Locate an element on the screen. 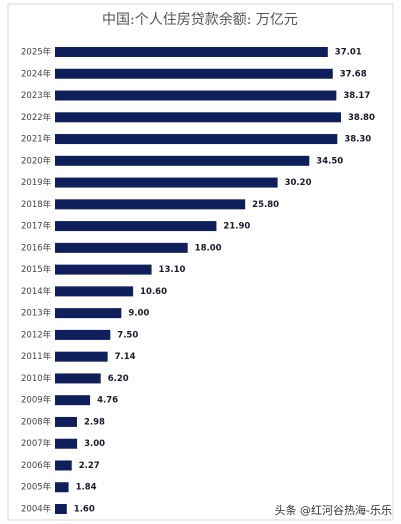 This screenshot has width=401, height=524. value-label: 3.00 is located at coordinates (94, 444).